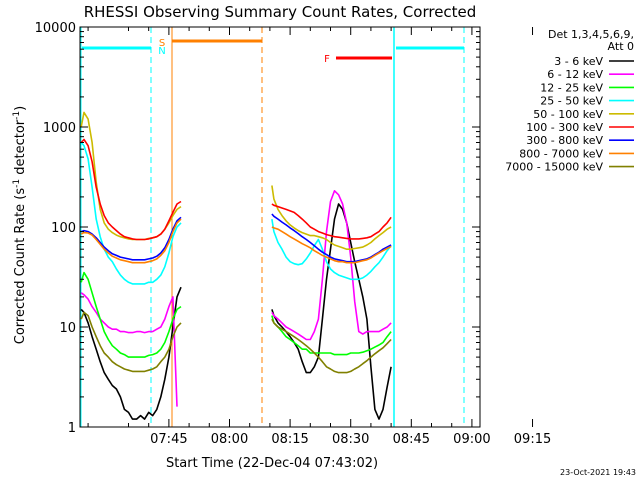 This screenshot has width=640, height=480. Describe the element at coordinates (575, 74) in the screenshot. I see `legend-label: 6 - 12 keV` at that location.